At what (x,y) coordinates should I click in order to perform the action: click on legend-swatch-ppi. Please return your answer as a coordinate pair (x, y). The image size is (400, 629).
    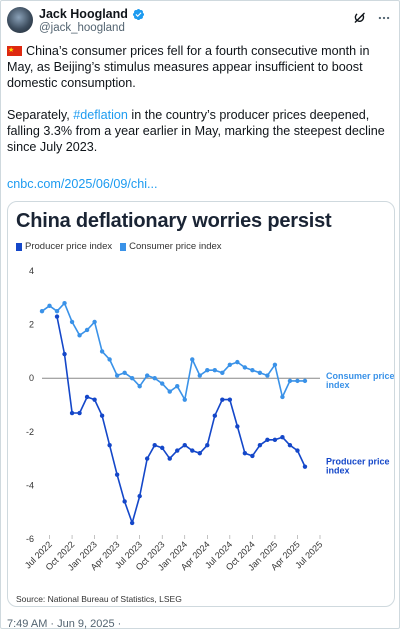
    Looking at the image, I should click on (19, 246).